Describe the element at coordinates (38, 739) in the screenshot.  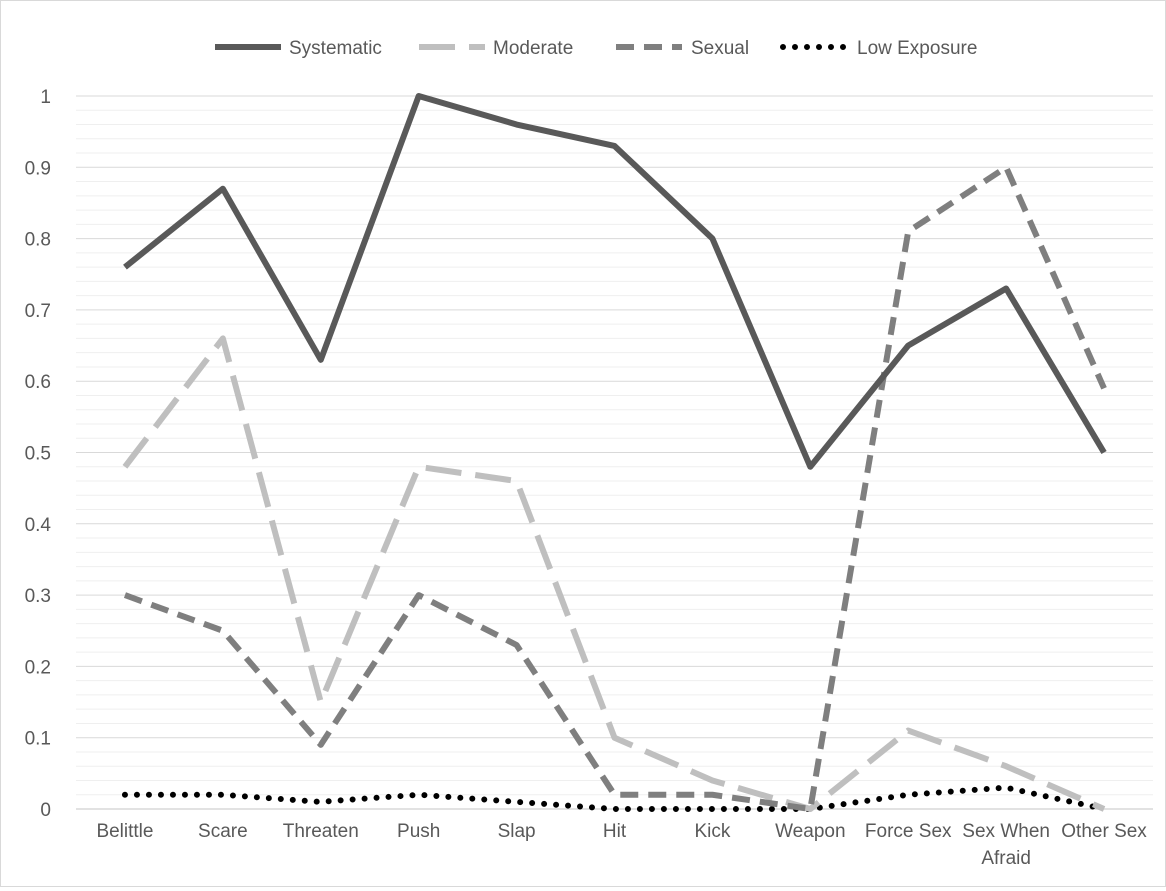
I see `y-tick-label: 0.1` at that location.